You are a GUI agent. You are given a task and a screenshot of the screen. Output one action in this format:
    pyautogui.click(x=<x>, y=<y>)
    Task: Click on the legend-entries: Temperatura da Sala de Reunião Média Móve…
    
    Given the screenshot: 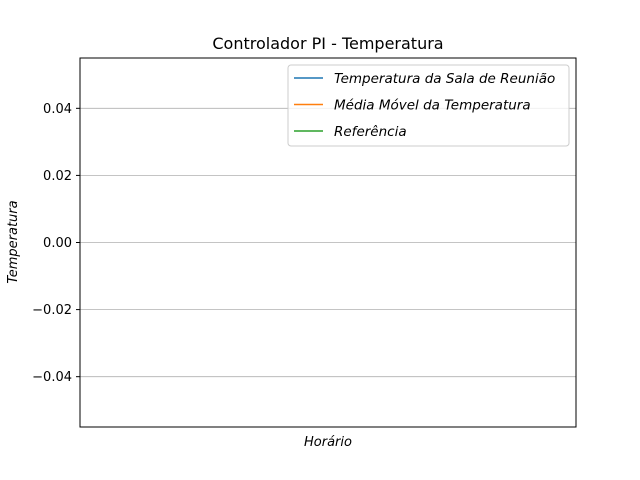 What is the action you would take?
    pyautogui.click(x=424, y=105)
    